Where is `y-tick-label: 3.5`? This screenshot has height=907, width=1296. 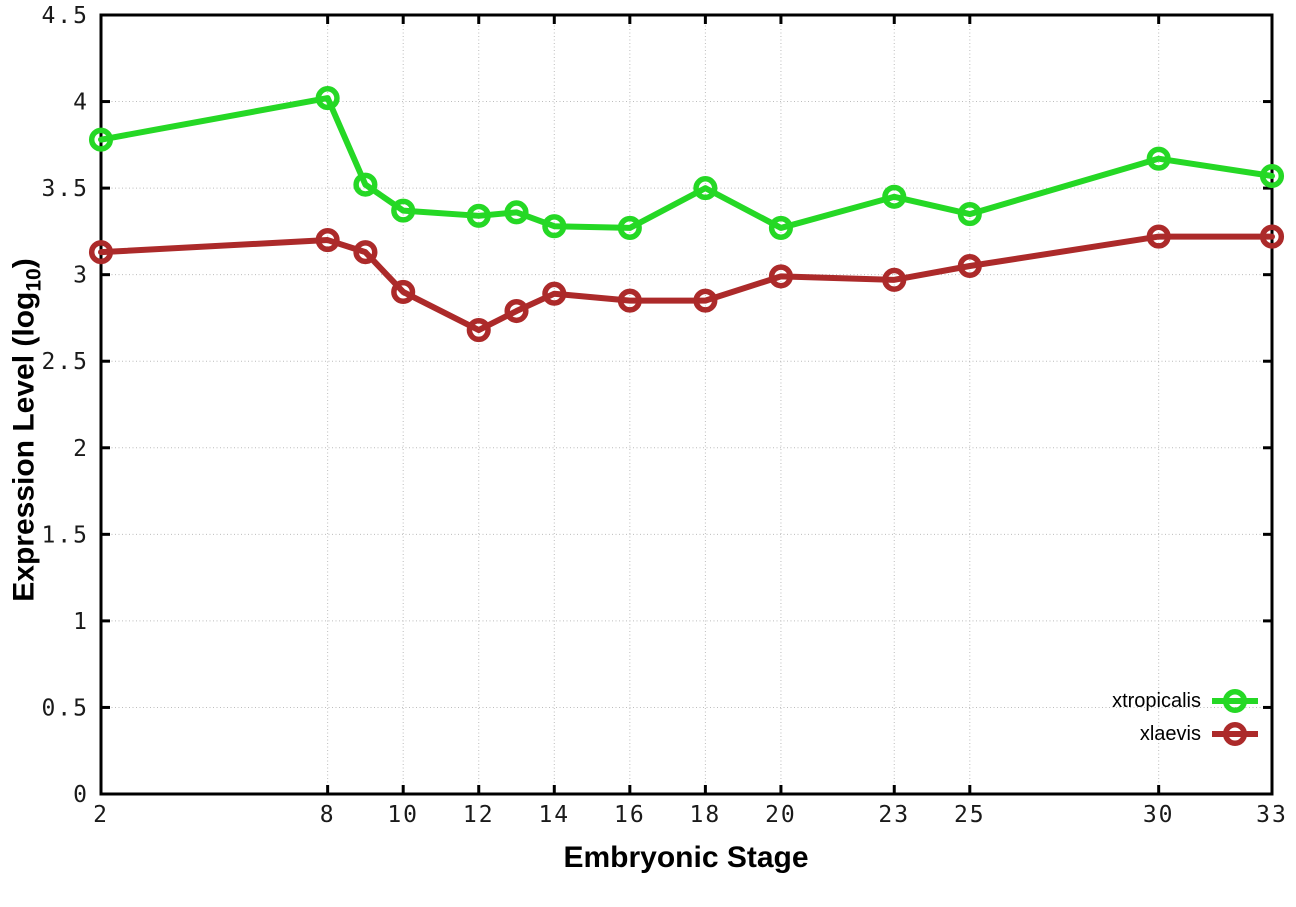 y-tick-label: 3.5 is located at coordinates (65, 189).